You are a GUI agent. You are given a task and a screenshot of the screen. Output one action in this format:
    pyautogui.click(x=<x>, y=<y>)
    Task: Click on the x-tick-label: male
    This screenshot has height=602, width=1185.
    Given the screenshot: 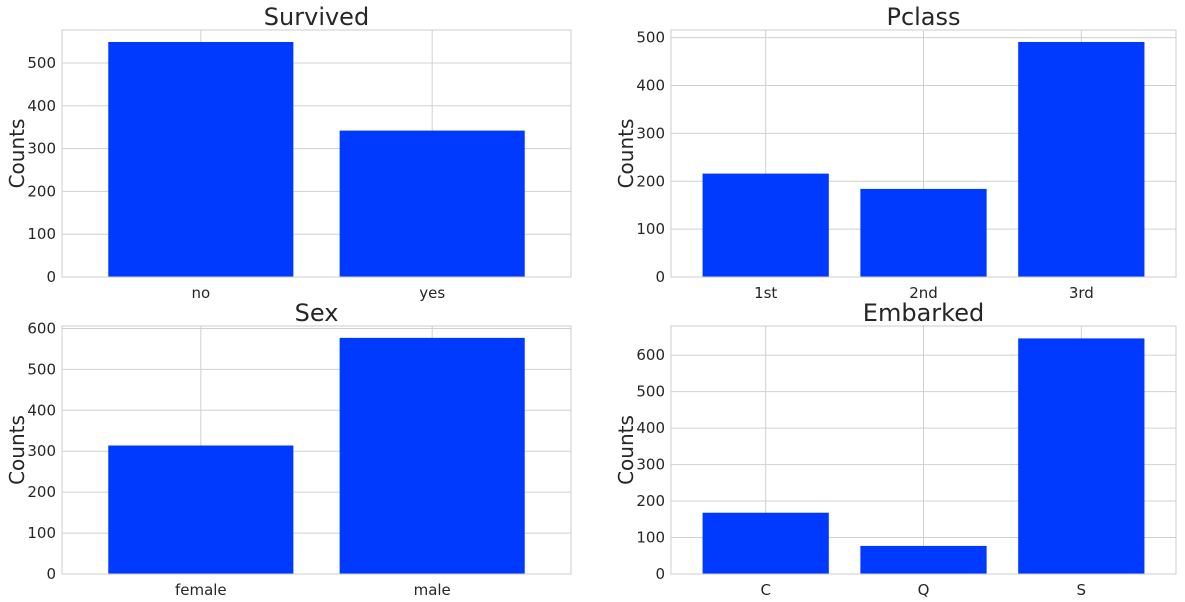 What is the action you would take?
    pyautogui.click(x=432, y=590)
    